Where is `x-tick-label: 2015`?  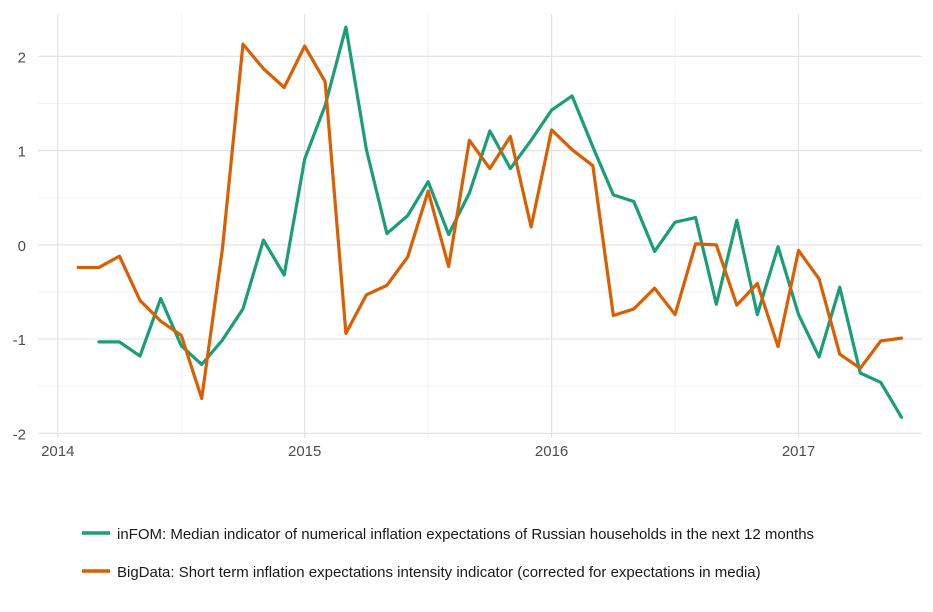
x-tick-label: 2015 is located at coordinates (304, 451).